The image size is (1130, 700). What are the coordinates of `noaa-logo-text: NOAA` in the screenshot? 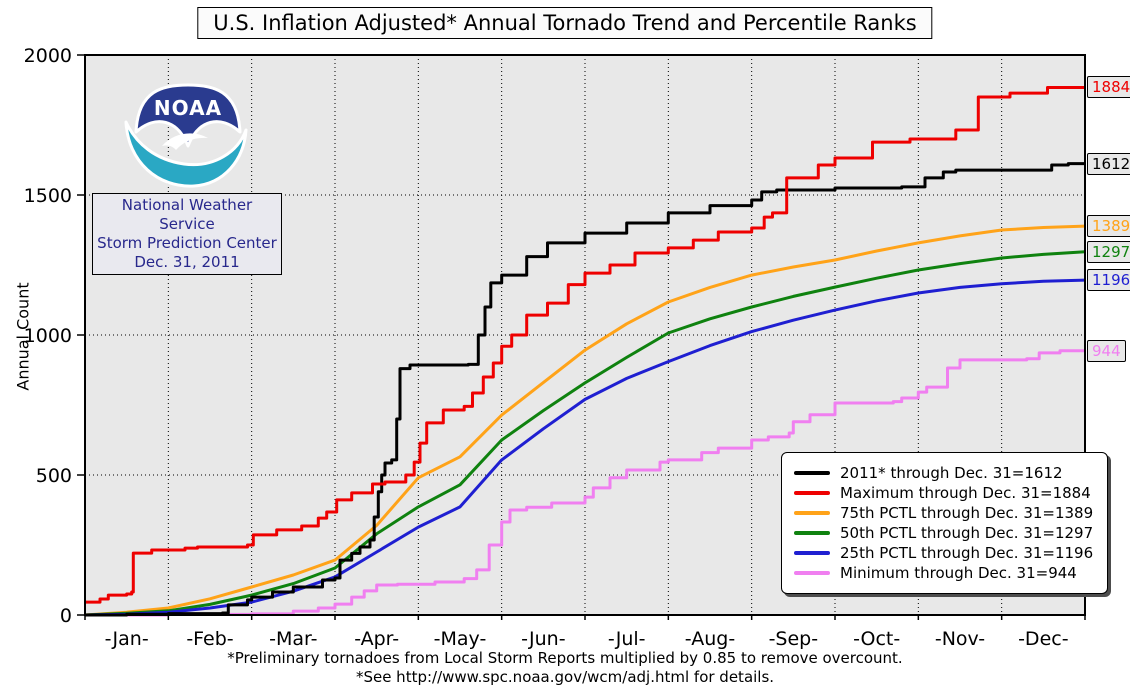 It's located at (188, 108).